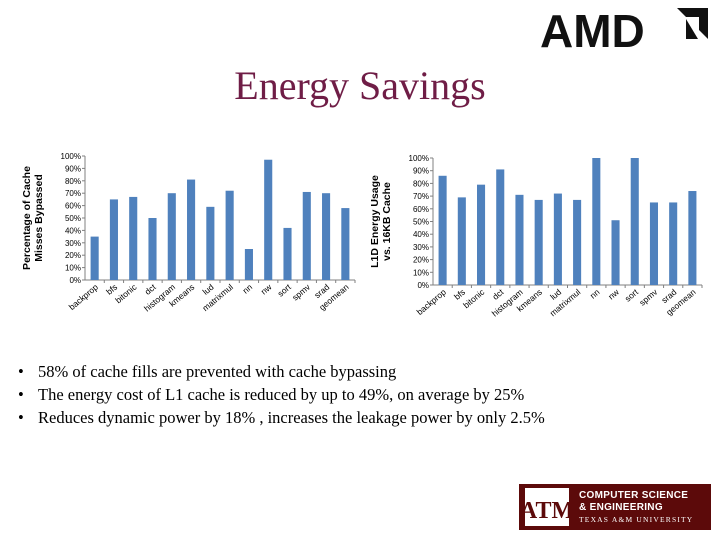 The height and width of the screenshot is (540, 720). What do you see at coordinates (634, 495) in the screenshot?
I see `tamu-line-cs: COMPUTER SCIENCE` at bounding box center [634, 495].